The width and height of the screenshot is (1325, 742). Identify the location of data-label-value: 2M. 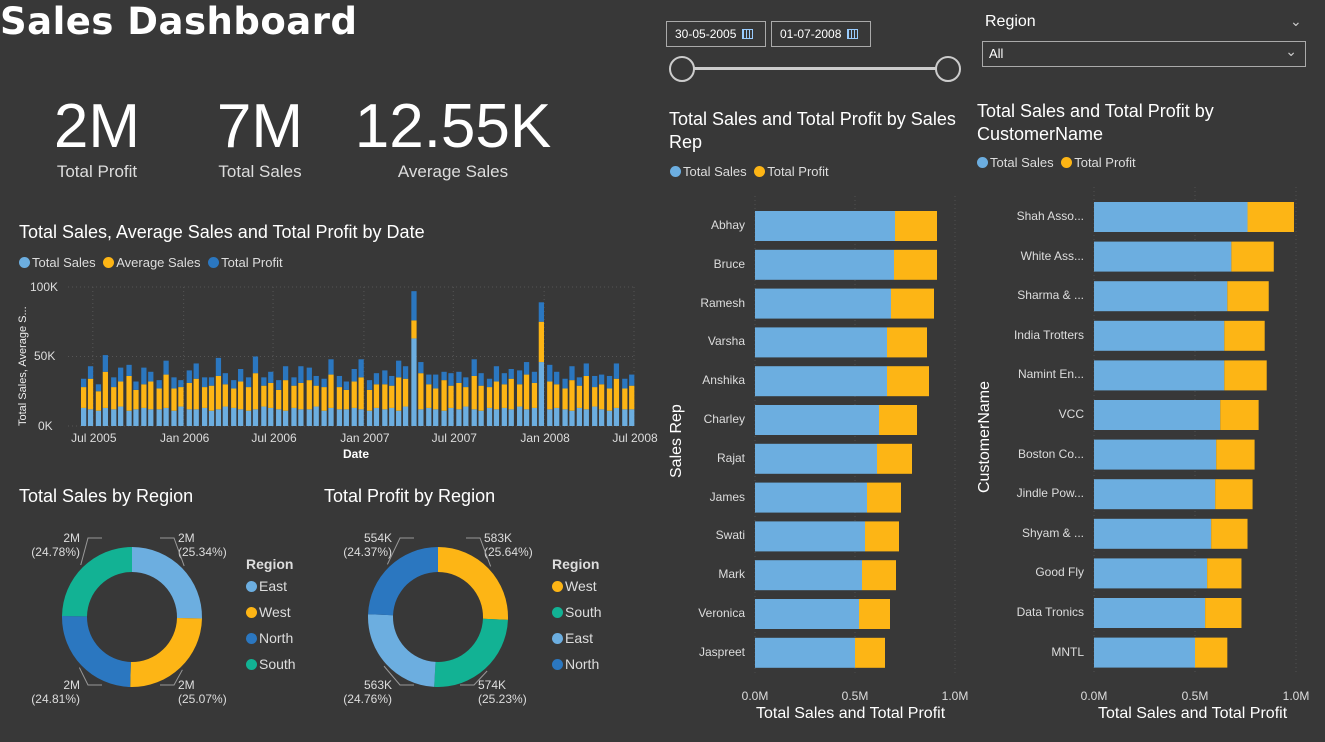
(186, 538).